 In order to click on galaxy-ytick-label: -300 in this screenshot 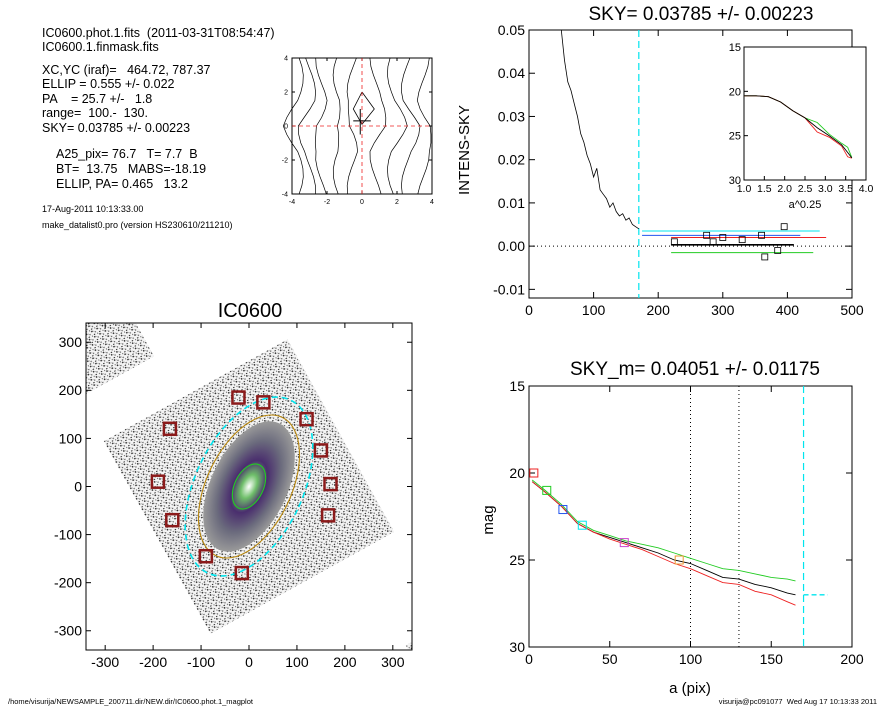, I will do `click(68, 631)`.